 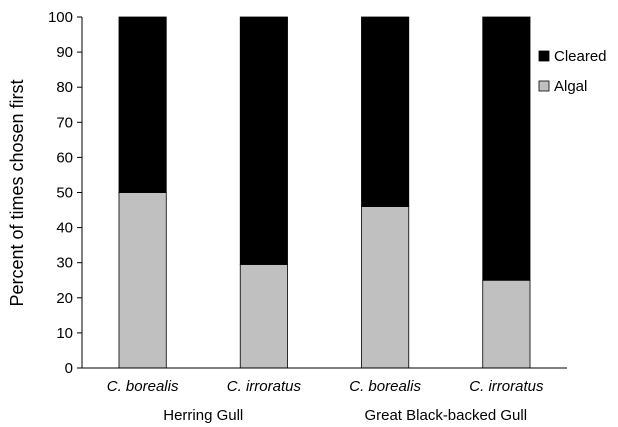 What do you see at coordinates (544, 86) in the screenshot?
I see `legend-swatch-algal` at bounding box center [544, 86].